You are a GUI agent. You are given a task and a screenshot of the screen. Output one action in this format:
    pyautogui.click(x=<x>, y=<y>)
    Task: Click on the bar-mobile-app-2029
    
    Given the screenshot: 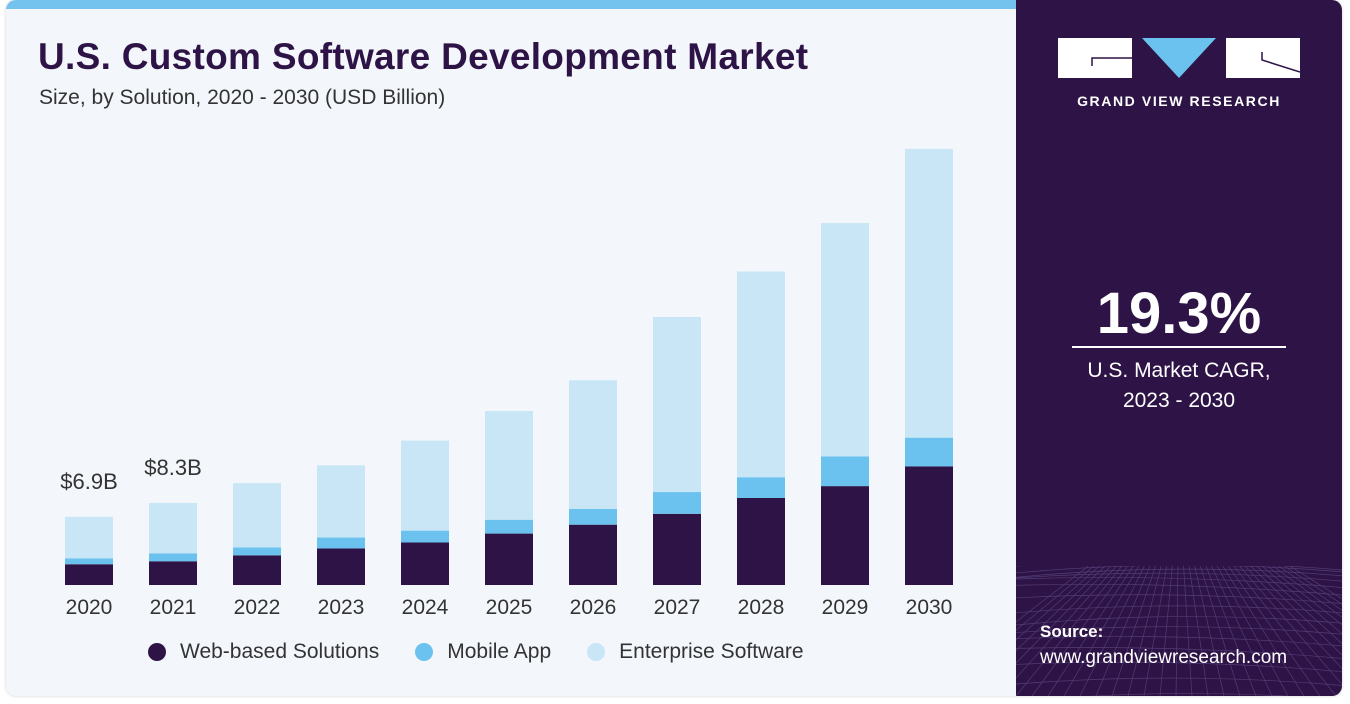 What is the action you would take?
    pyautogui.click(x=845, y=471)
    